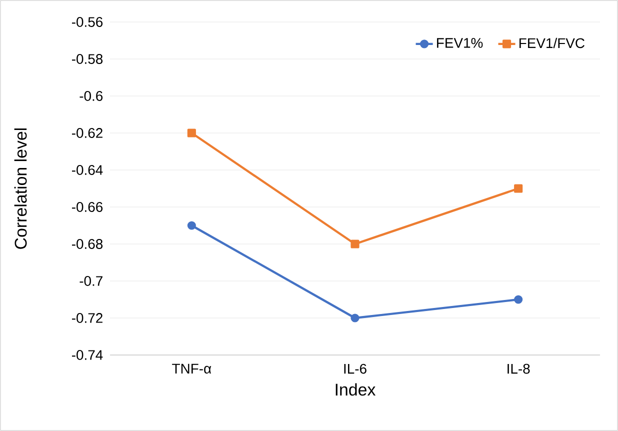  Describe the element at coordinates (91, 281) in the screenshot. I see `y-tick-label: -0.7` at that location.